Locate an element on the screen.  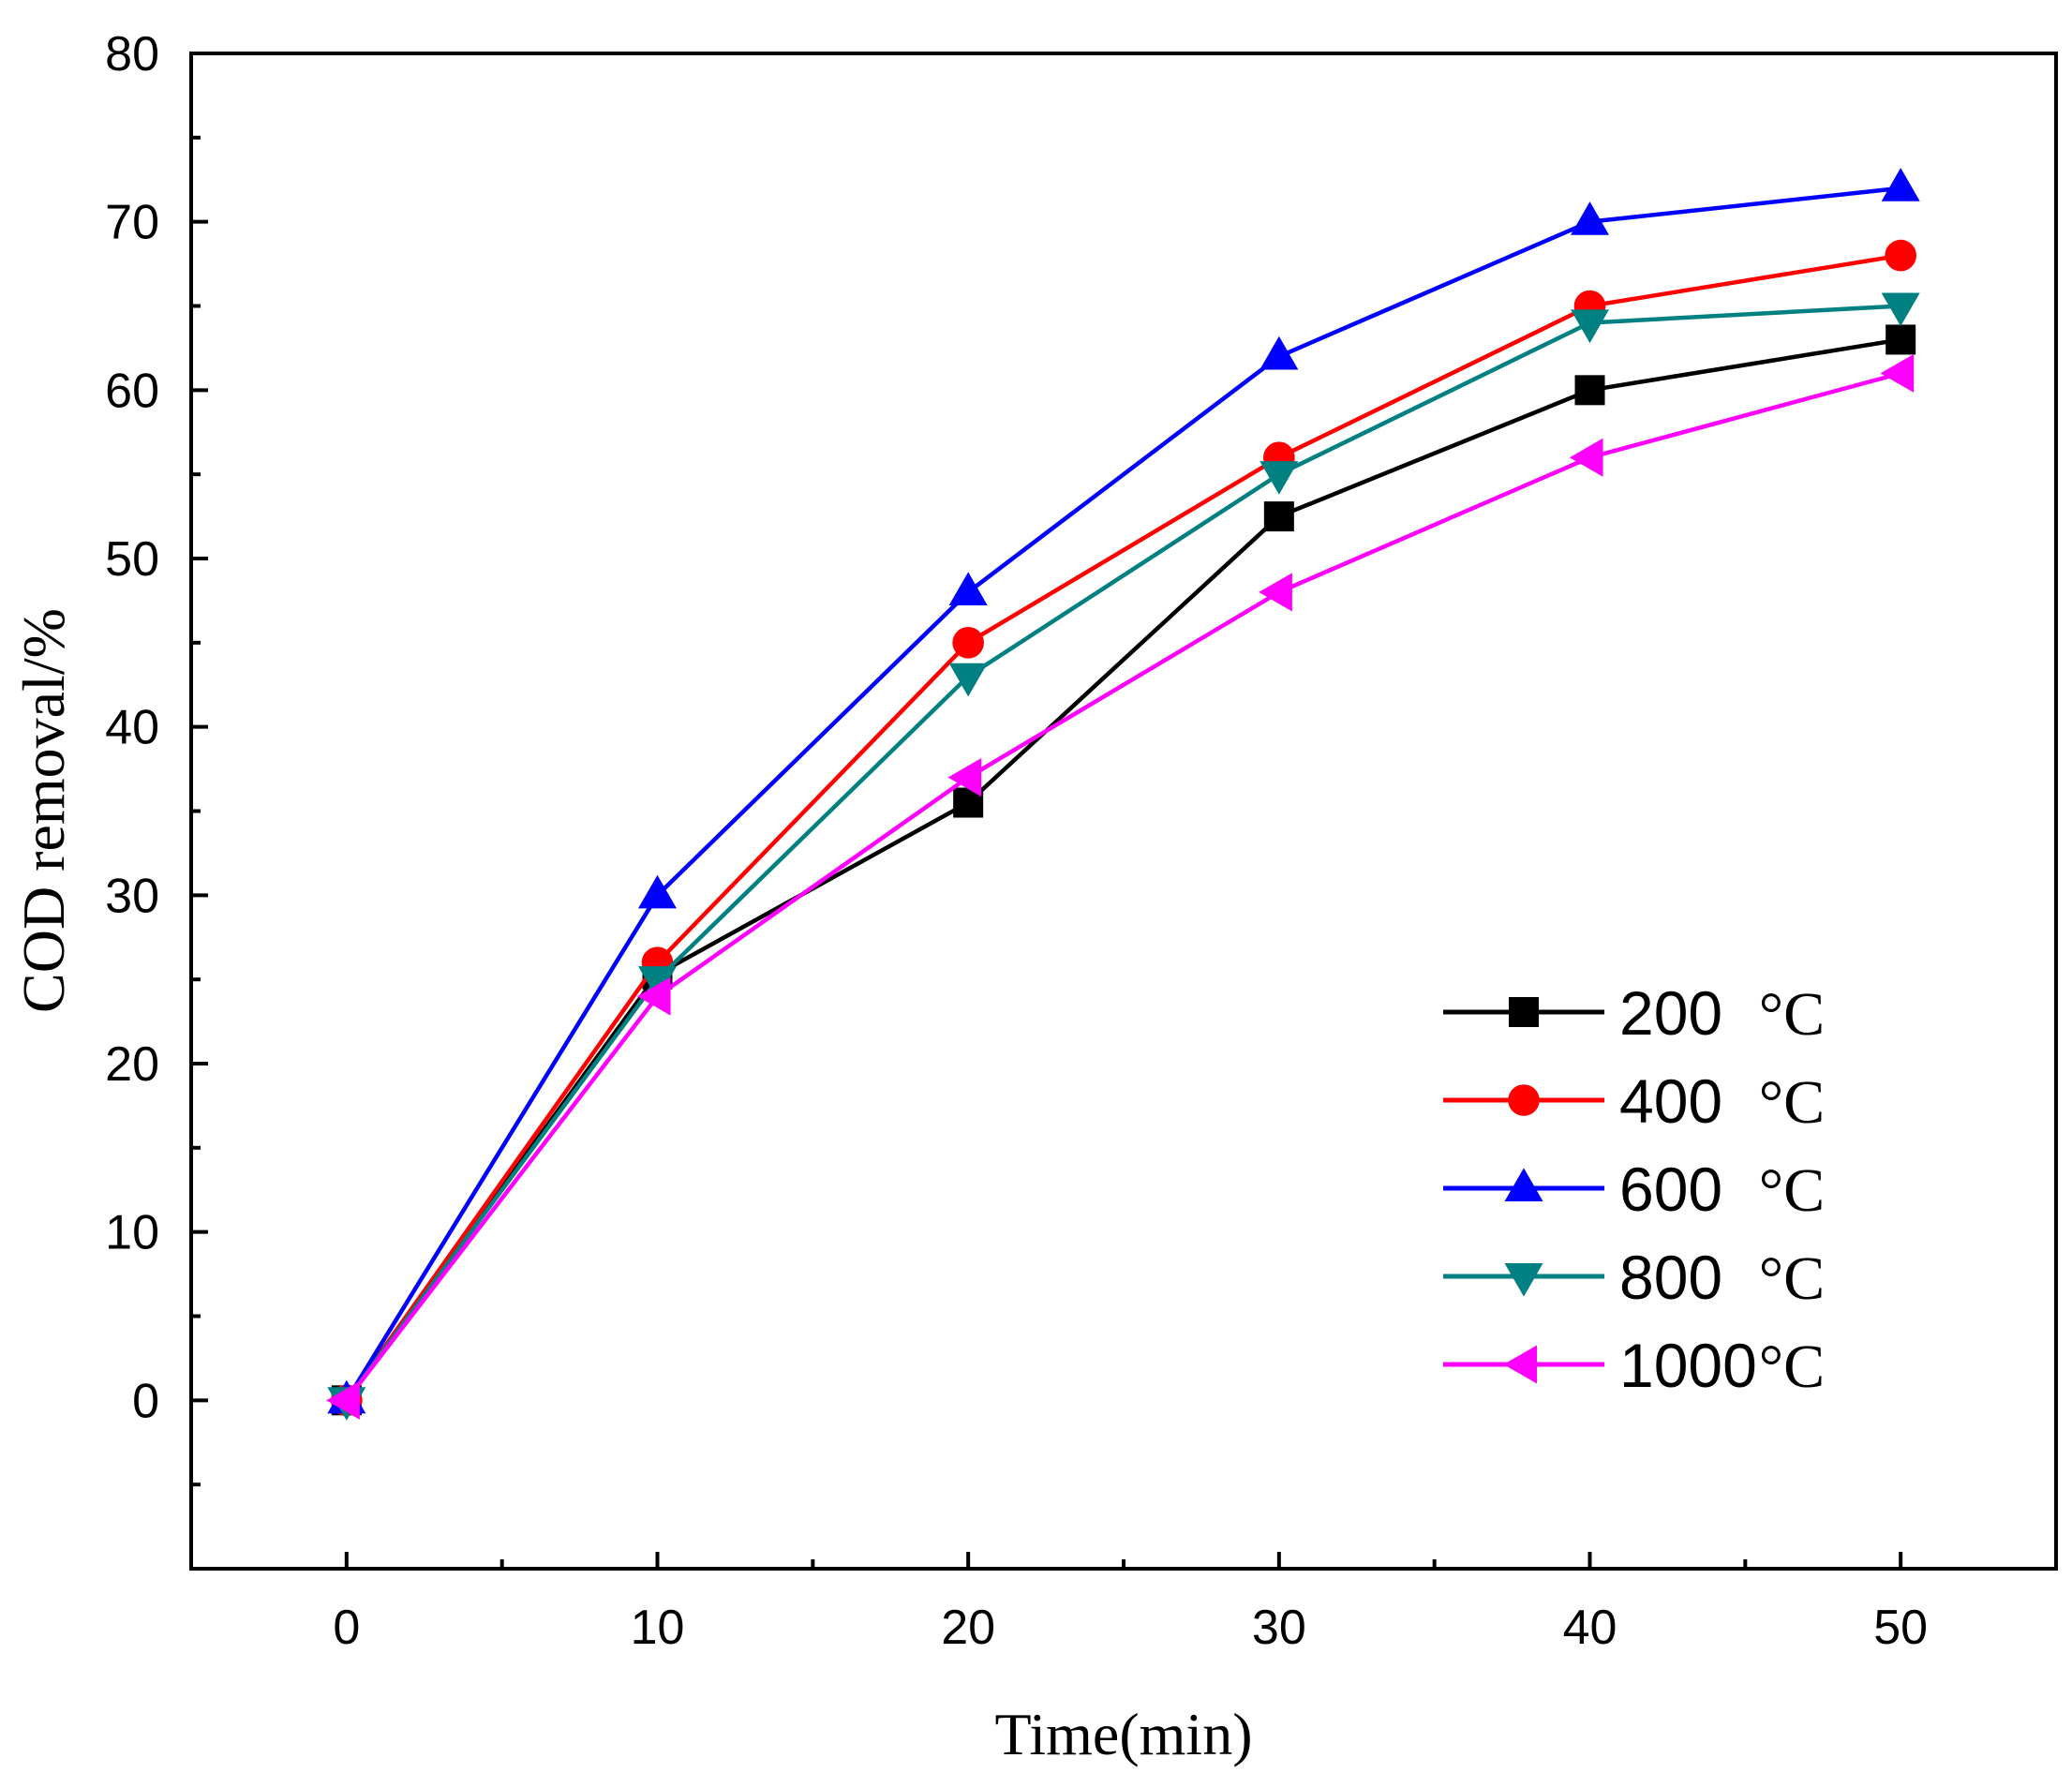
legend-item-400: 400 °C is located at coordinates (1634, 1101).